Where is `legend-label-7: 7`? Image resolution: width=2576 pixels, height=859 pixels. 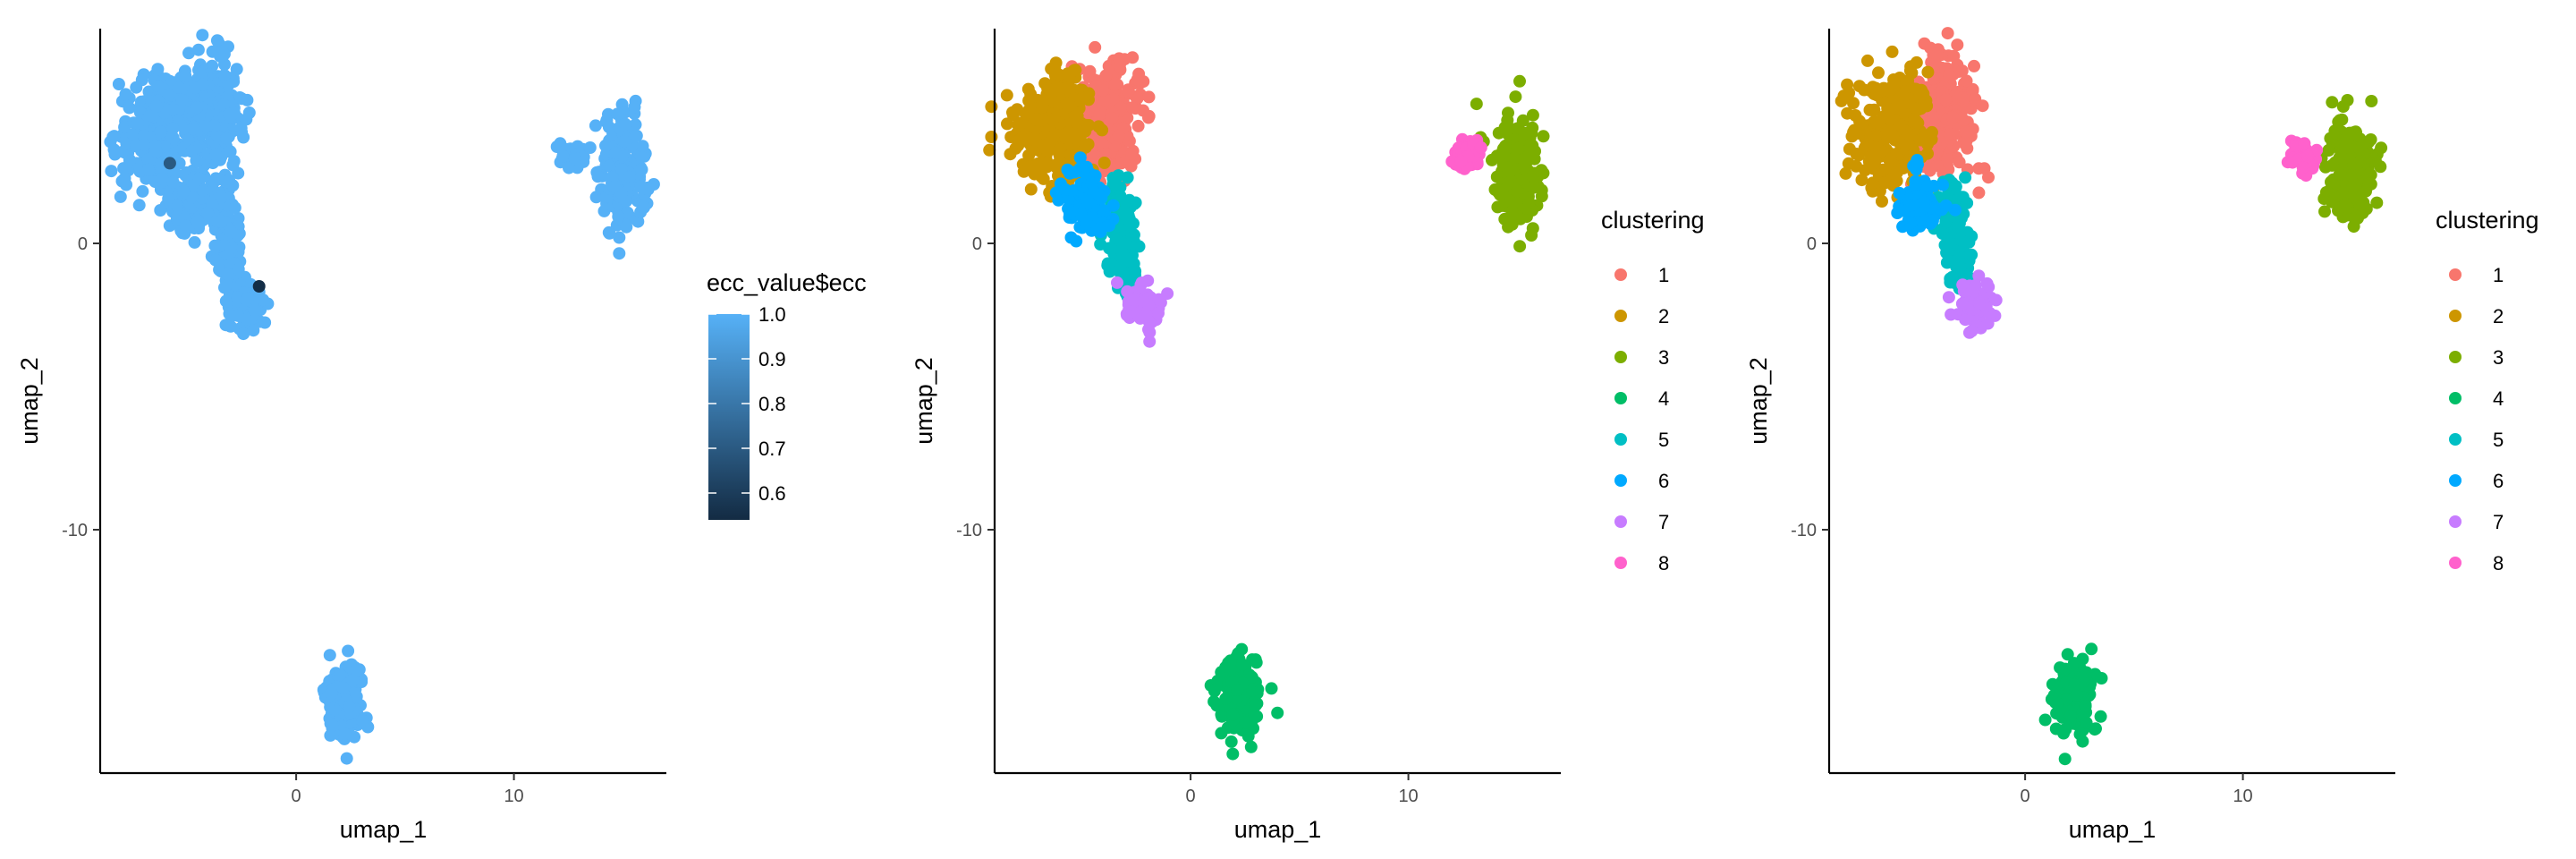
legend-label-7: 7 is located at coordinates (1663, 522).